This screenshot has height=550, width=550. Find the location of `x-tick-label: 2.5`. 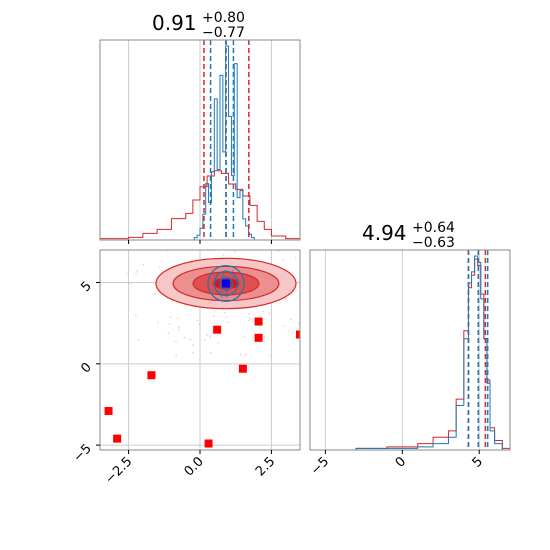

x-tick-label: 2.5 is located at coordinates (265, 466).